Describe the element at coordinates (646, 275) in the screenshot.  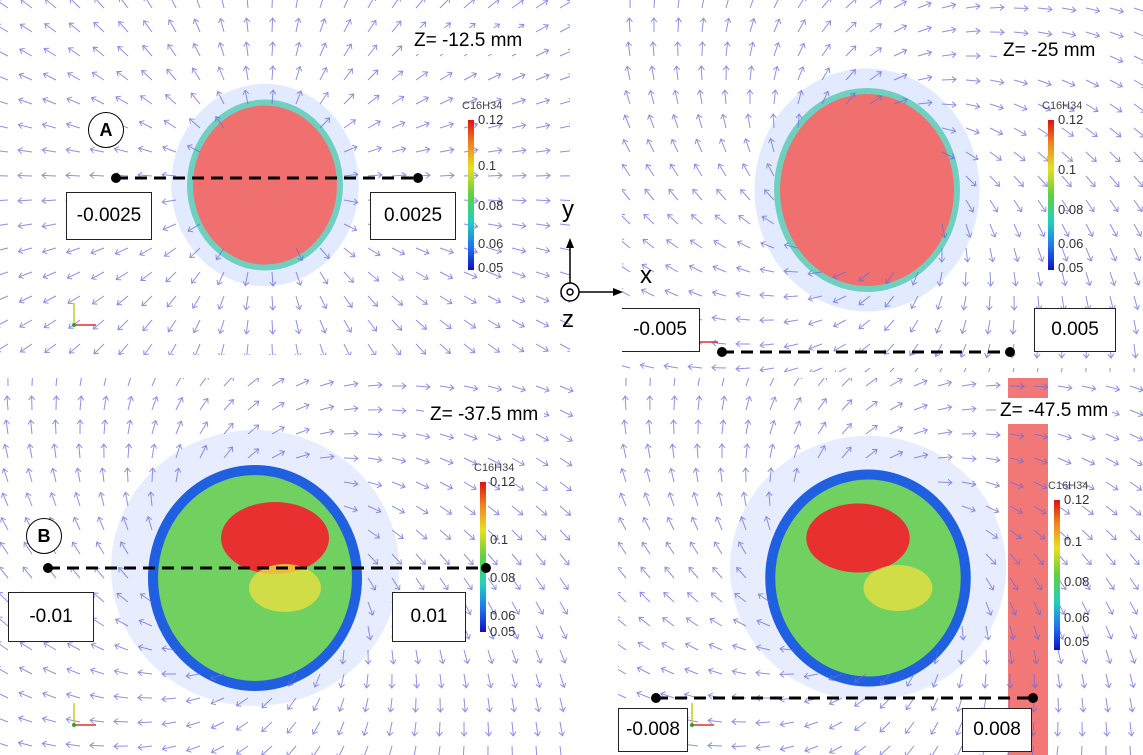
I see `x-axis-label: x` at that location.